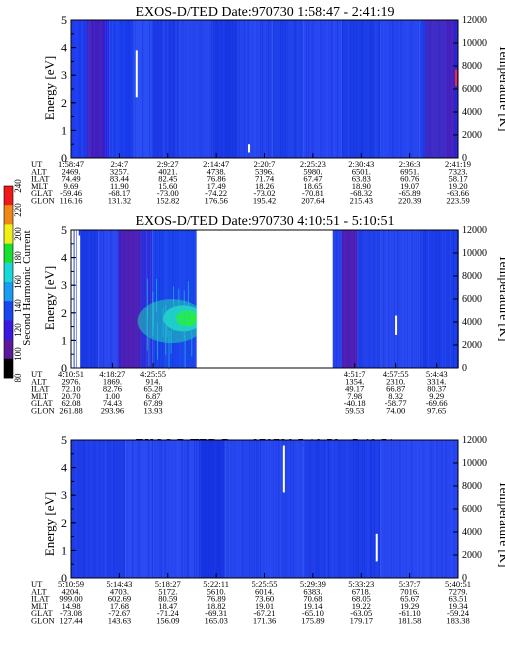  Describe the element at coordinates (40, 606) in the screenshot. I see `table-row-label: MLT` at that location.